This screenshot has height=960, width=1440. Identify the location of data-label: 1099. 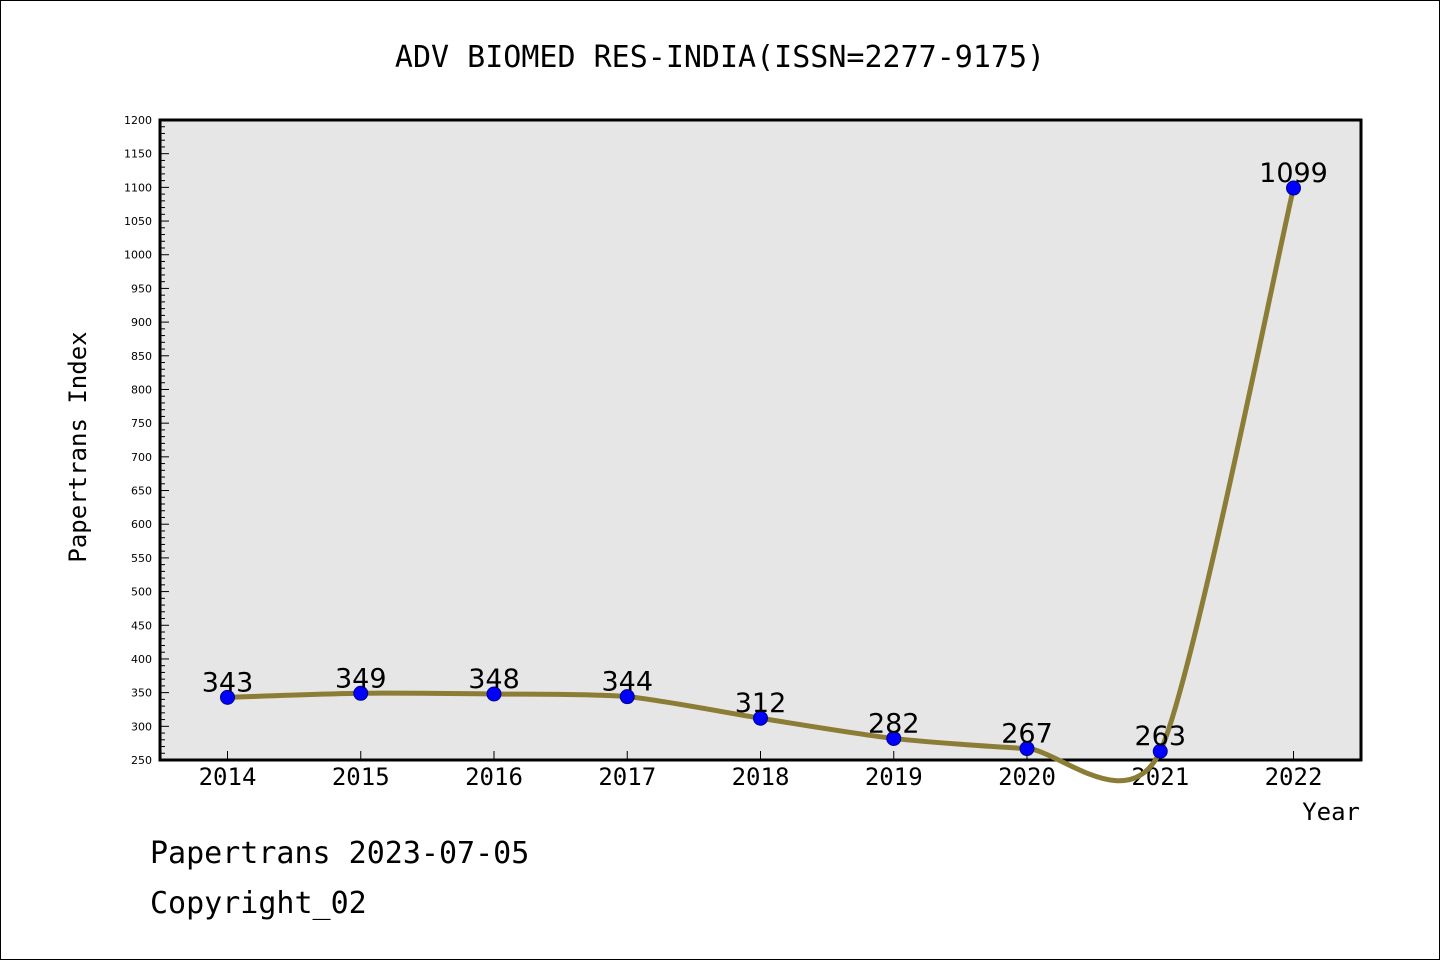
(1293, 173).